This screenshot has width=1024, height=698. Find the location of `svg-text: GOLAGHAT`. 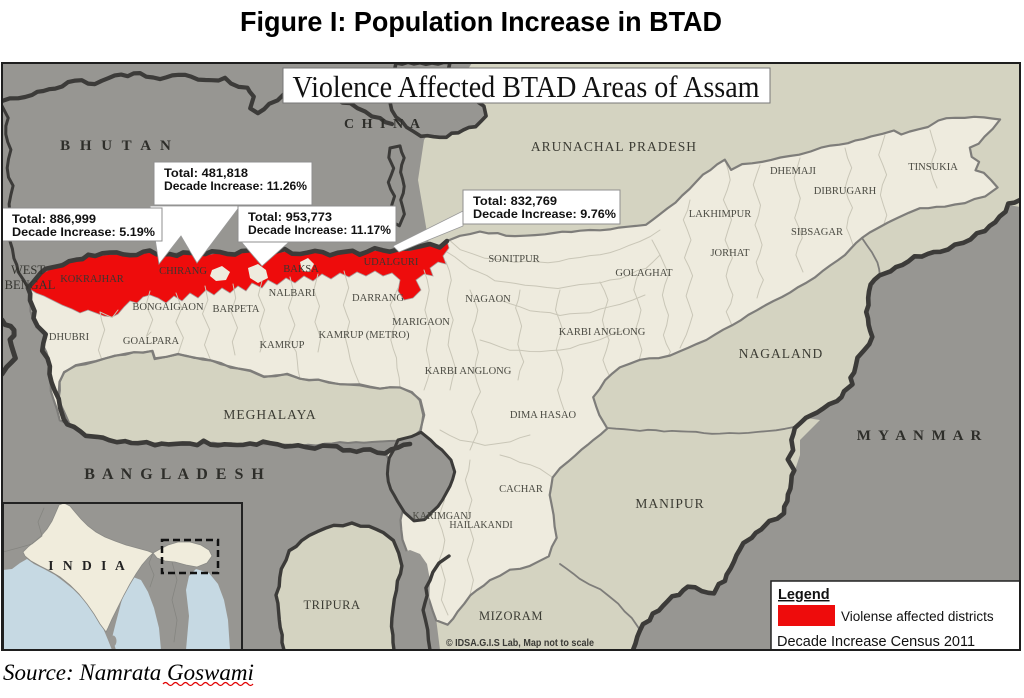

svg-text: GOLAGHAT is located at coordinates (644, 273).